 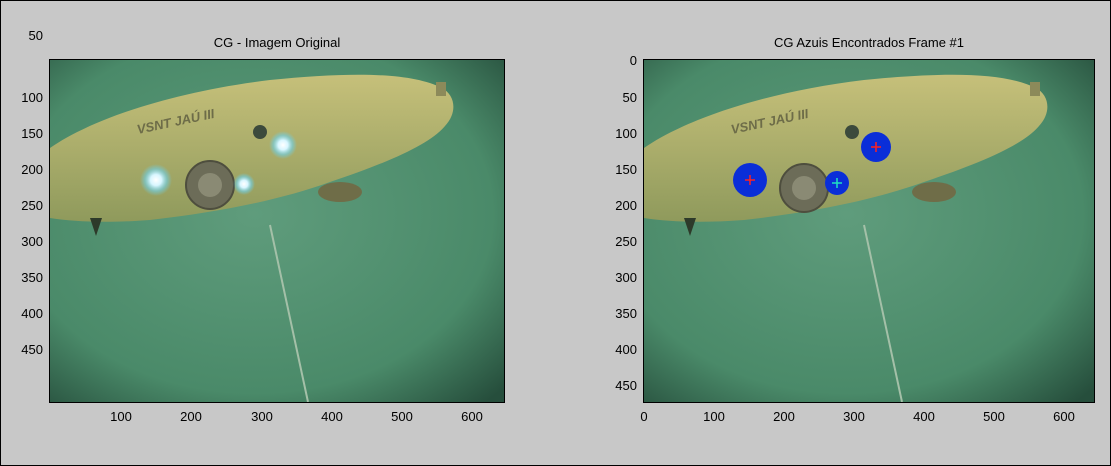 What do you see at coordinates (626, 277) in the screenshot?
I see `right-ytick: 300` at bounding box center [626, 277].